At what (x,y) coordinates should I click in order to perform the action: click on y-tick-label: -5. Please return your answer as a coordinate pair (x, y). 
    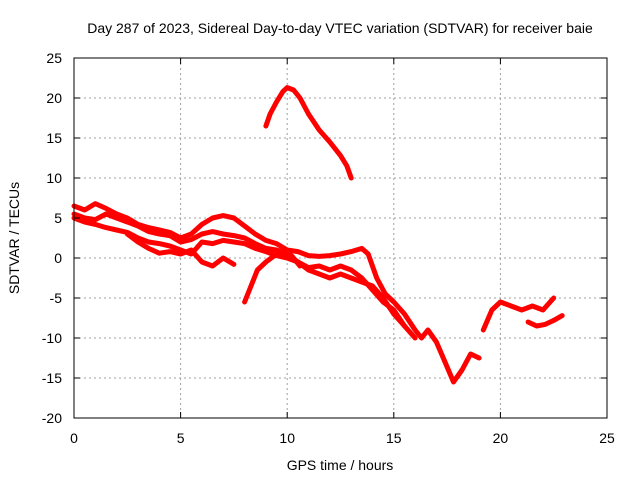
    Looking at the image, I should click on (56, 298).